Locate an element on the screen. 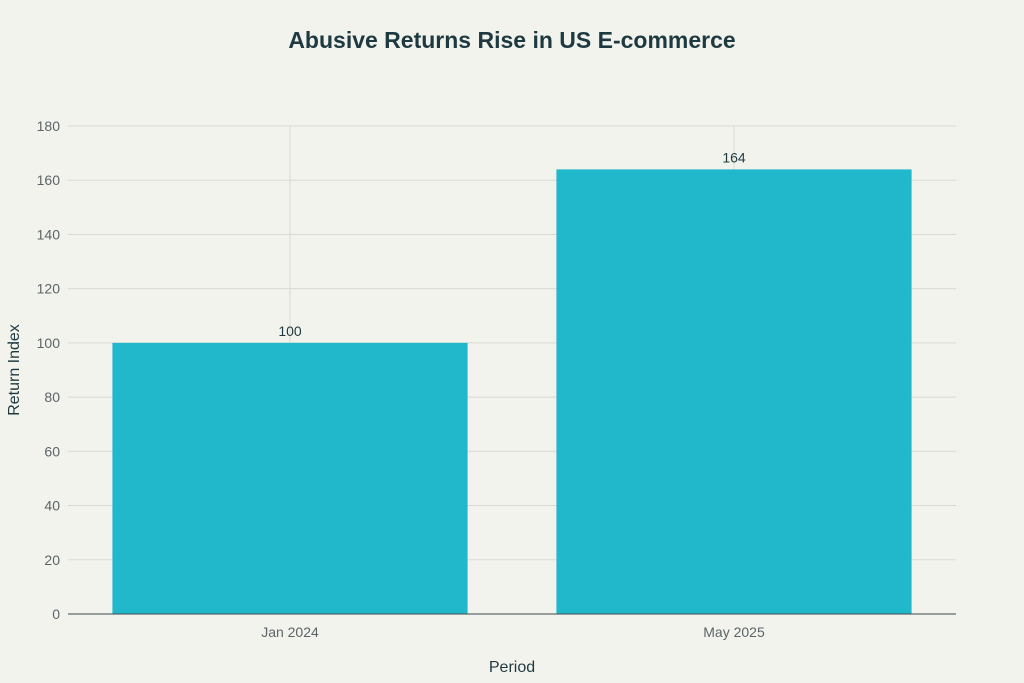 The image size is (1024, 683). y-tick-label: 100 is located at coordinates (49, 343).